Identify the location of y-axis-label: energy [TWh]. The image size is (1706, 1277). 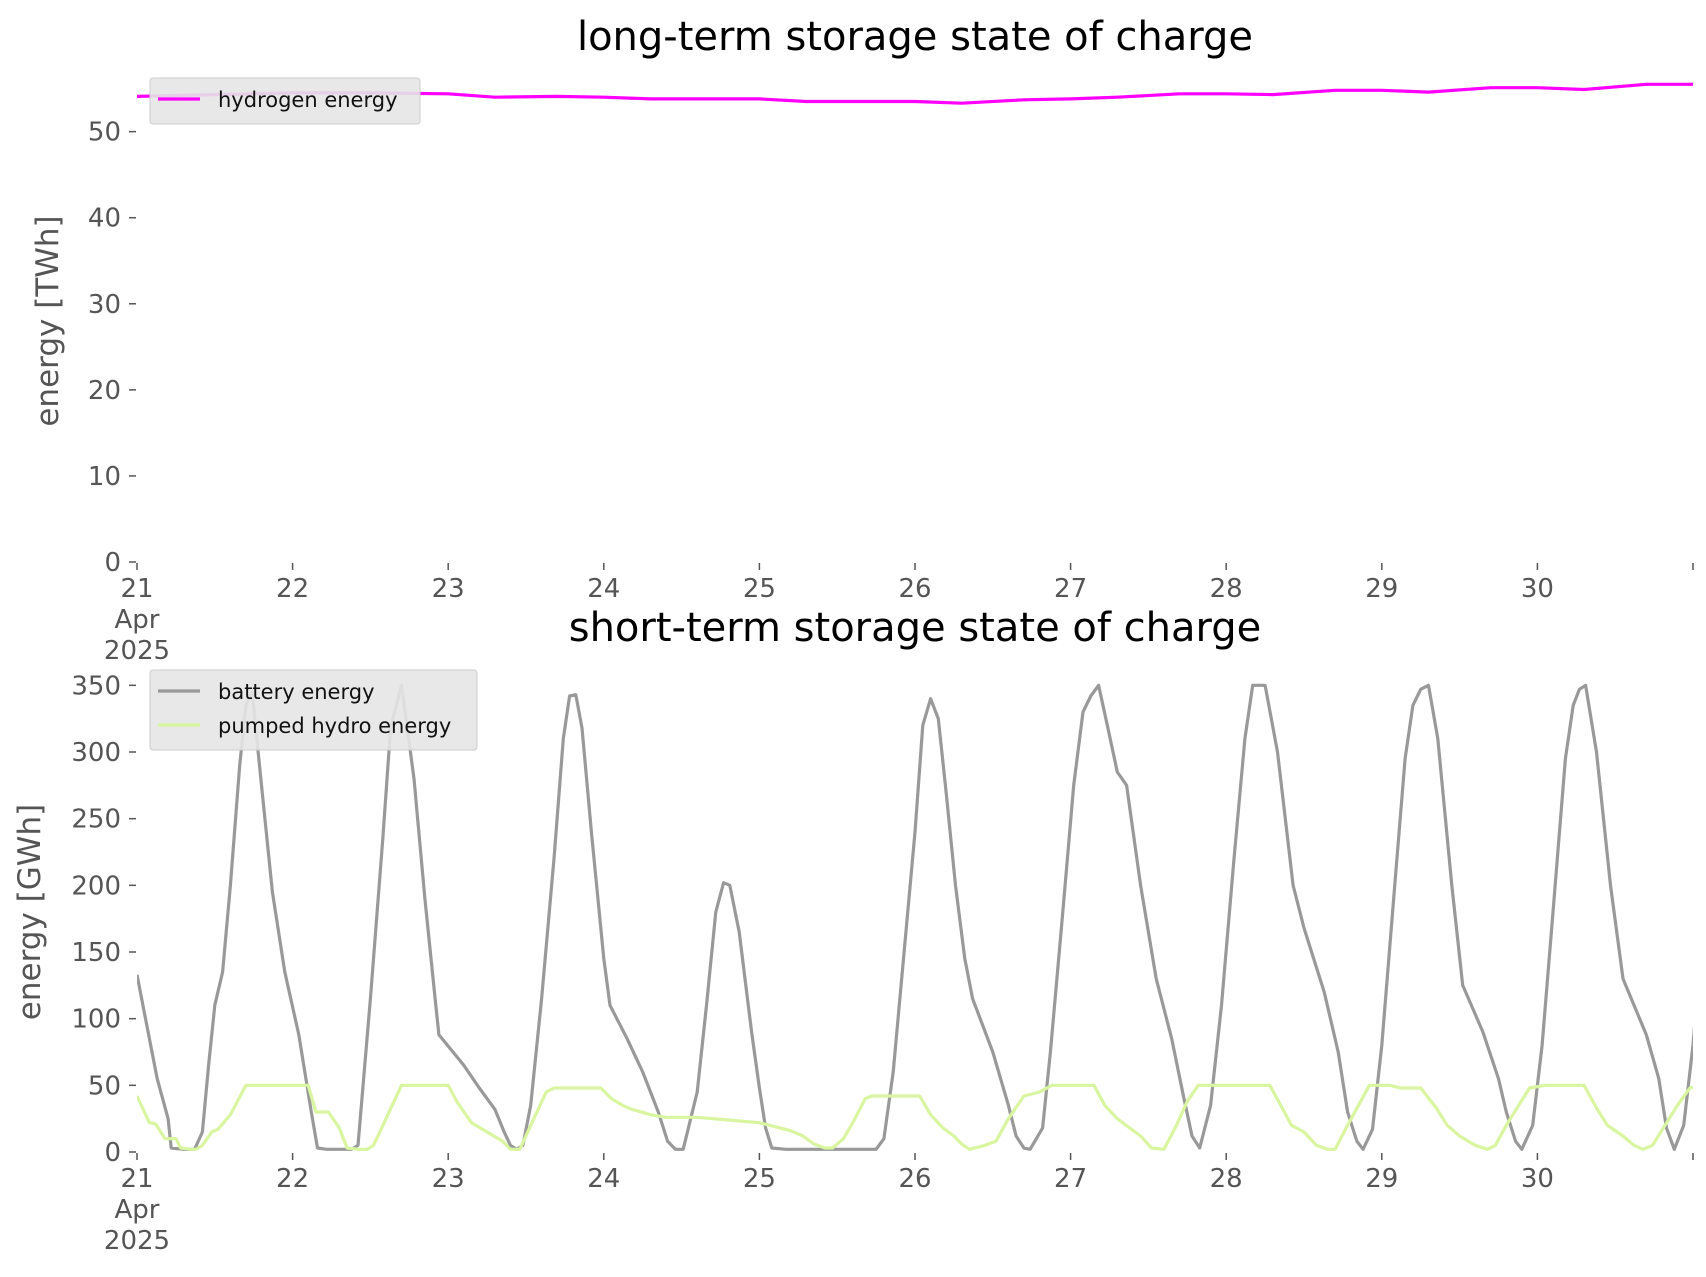
(48, 320).